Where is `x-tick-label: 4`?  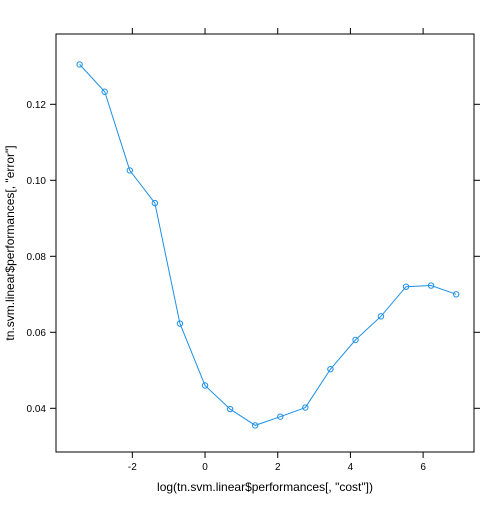 x-tick-label: 4 is located at coordinates (351, 467).